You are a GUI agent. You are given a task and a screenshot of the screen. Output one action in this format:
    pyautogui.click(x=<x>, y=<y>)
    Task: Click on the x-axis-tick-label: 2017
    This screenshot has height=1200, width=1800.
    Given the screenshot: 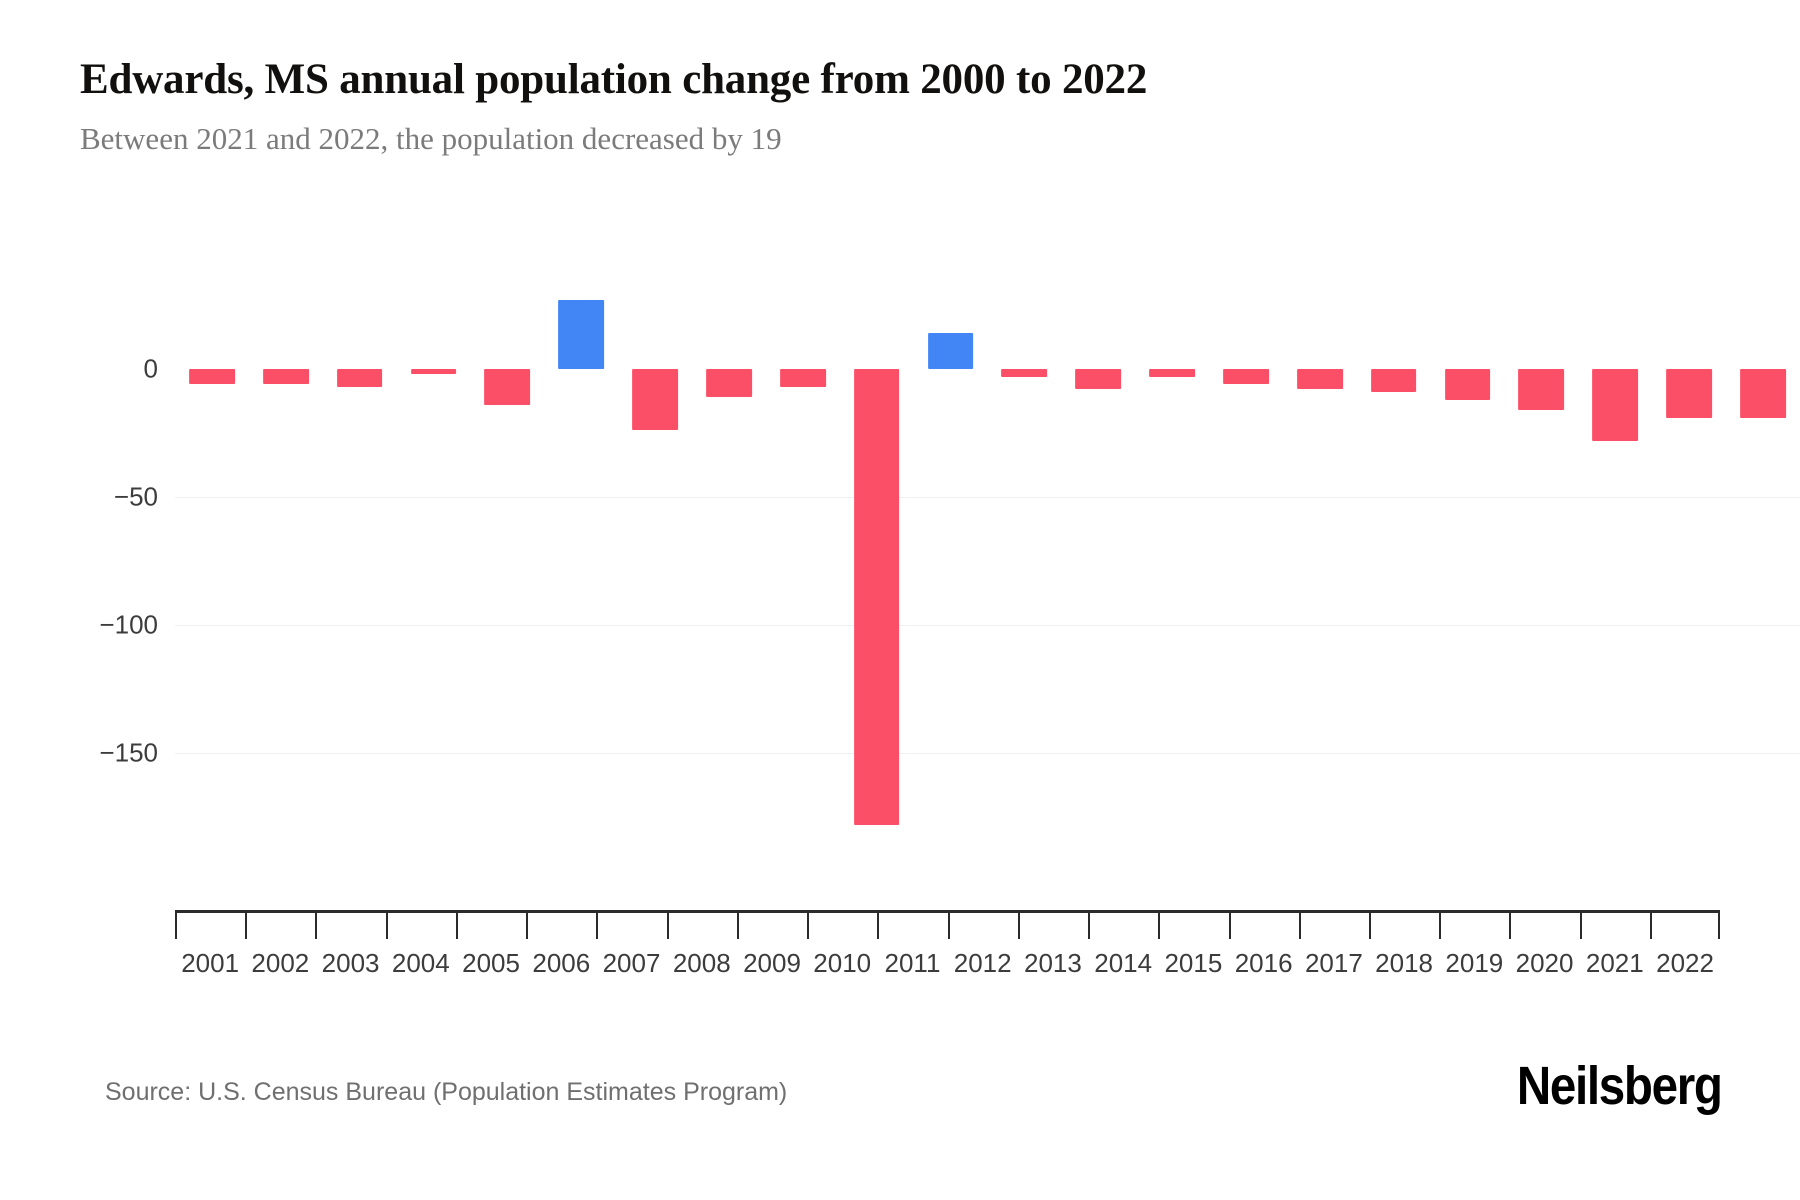 What is the action you would take?
    pyautogui.click(x=1333, y=963)
    